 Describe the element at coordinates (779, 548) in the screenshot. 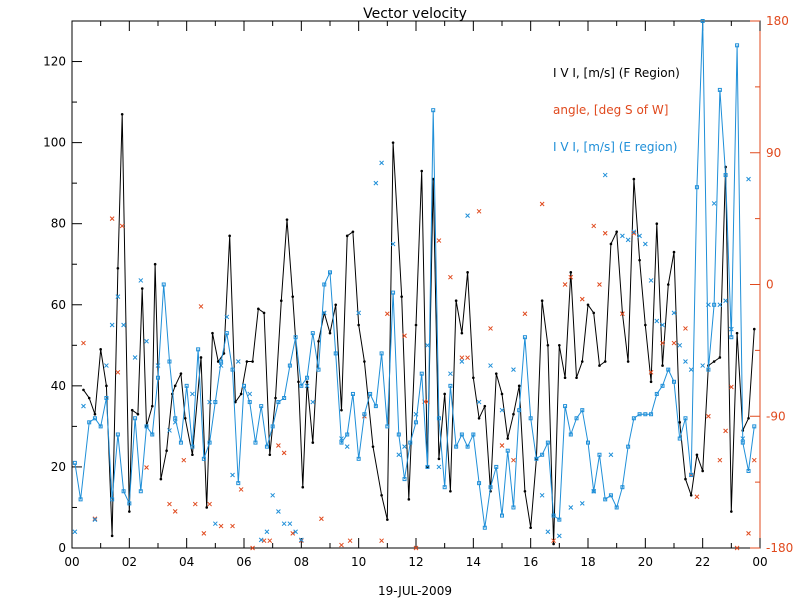

I see `y-right-tick-label: -180` at that location.